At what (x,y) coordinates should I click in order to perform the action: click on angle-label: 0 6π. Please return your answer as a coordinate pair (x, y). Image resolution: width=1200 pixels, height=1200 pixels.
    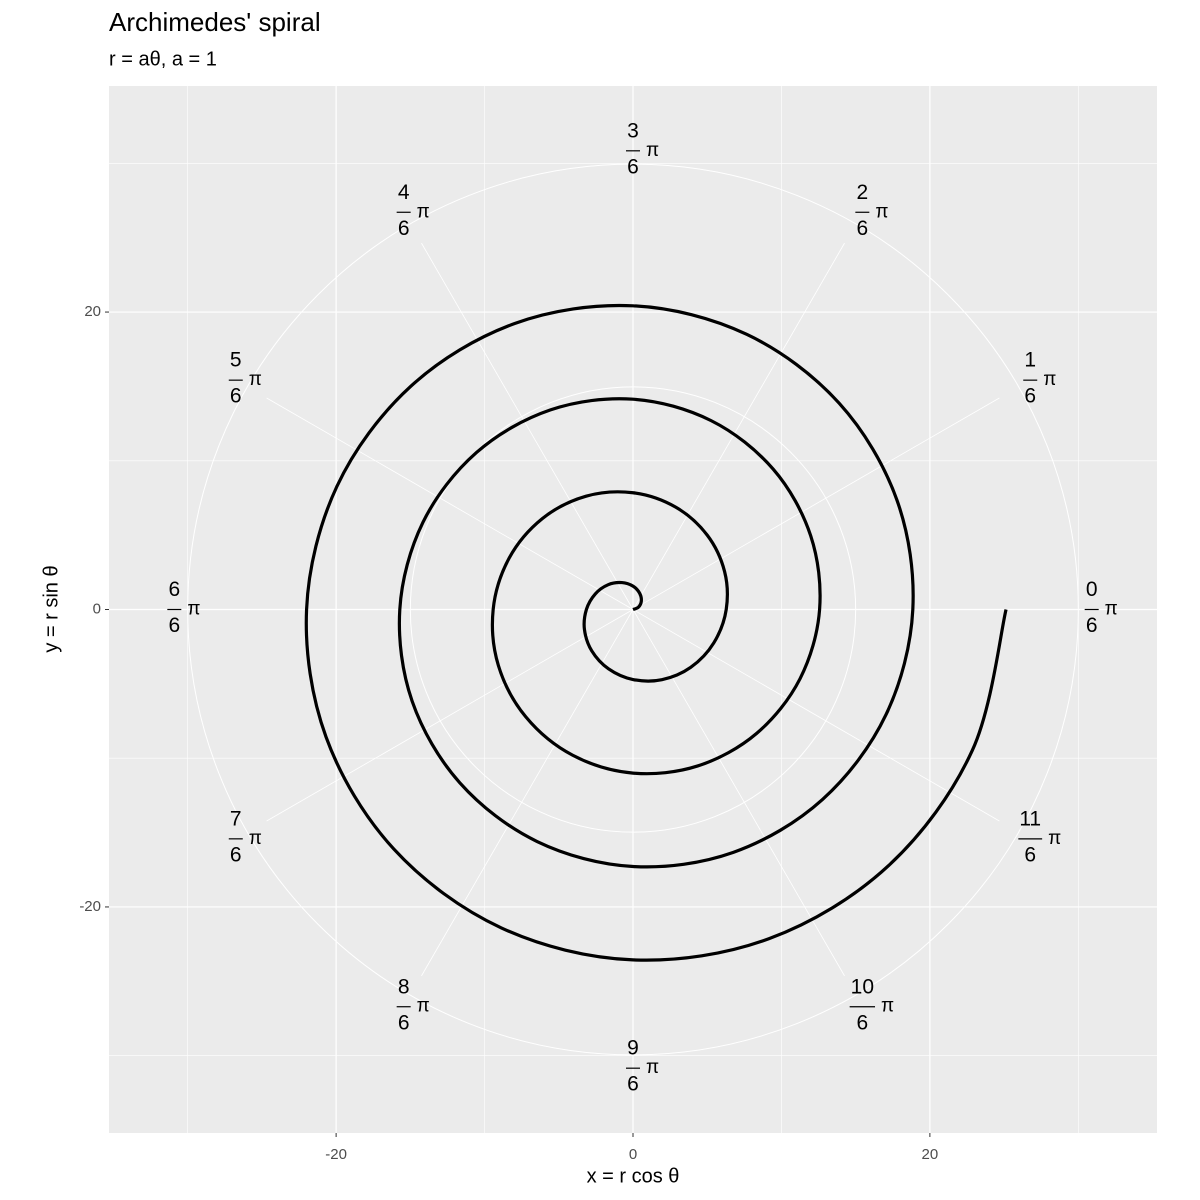
    Looking at the image, I should click on (1101, 607).